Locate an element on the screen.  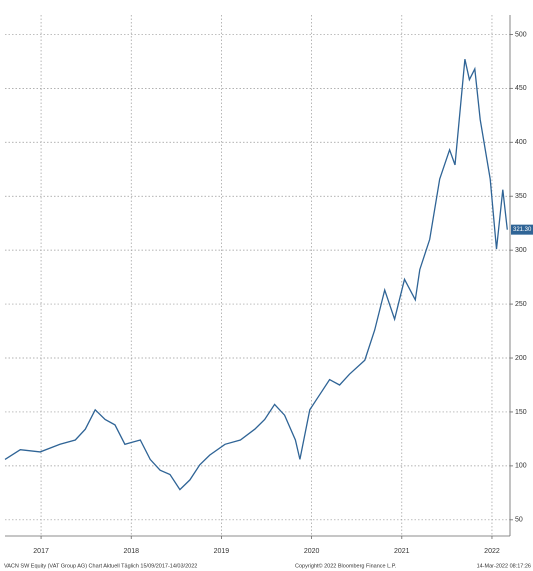
y-tick-label: 200 is located at coordinates (521, 358).